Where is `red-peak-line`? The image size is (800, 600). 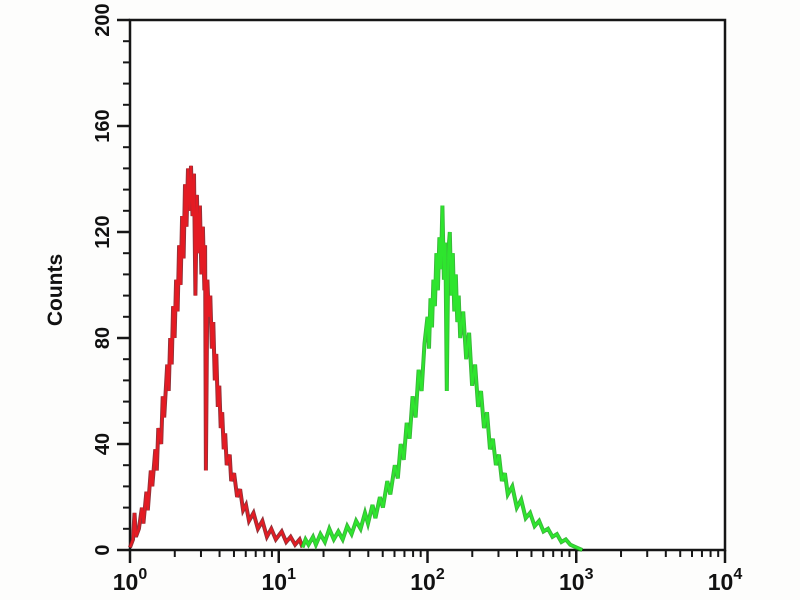
red-peak-line is located at coordinates (216, 356).